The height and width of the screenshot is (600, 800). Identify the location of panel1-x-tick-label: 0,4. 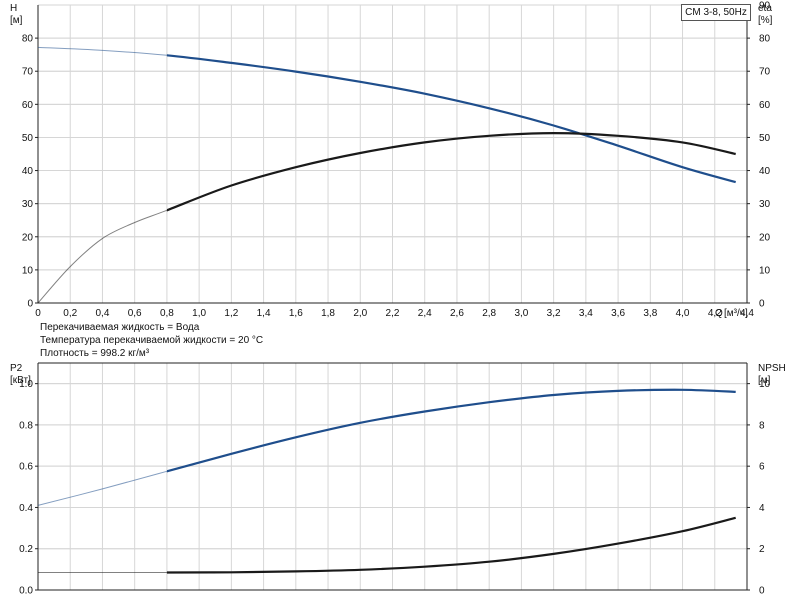
(103, 313).